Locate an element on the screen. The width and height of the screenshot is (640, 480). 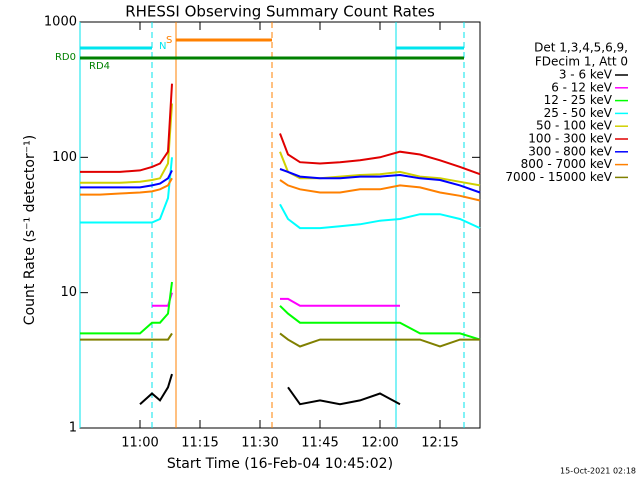
night-label: N is located at coordinates (162, 46).